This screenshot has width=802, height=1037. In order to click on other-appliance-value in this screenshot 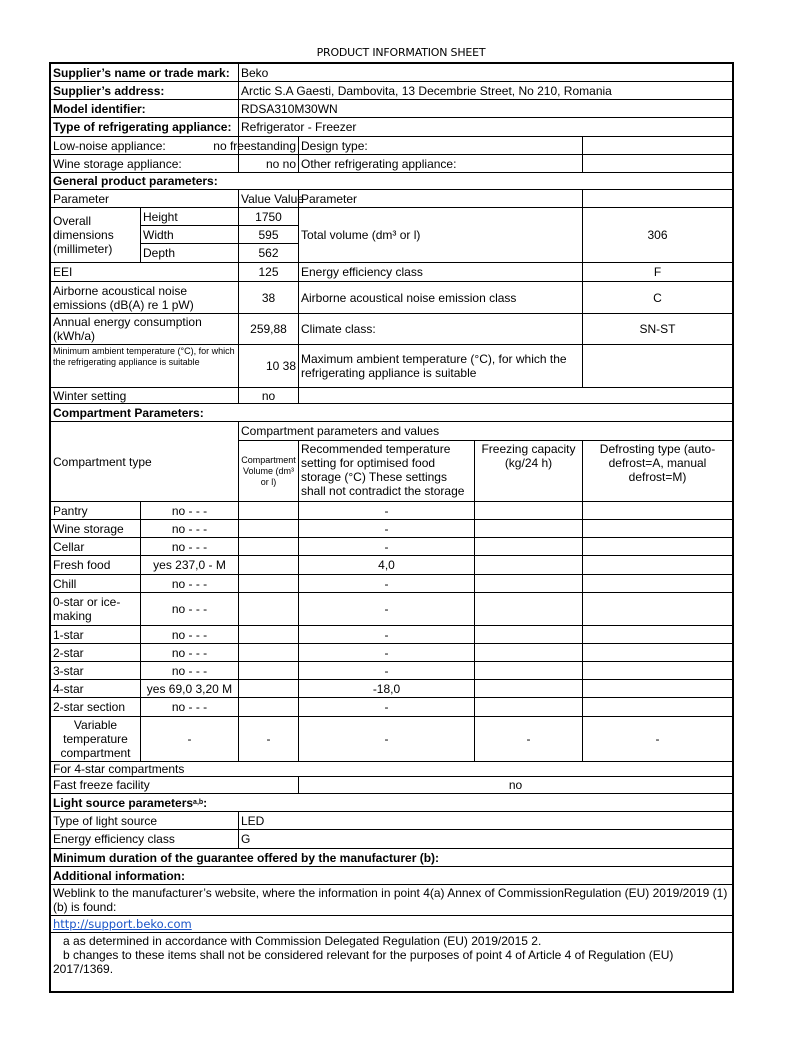, I will do `click(657, 163)`.